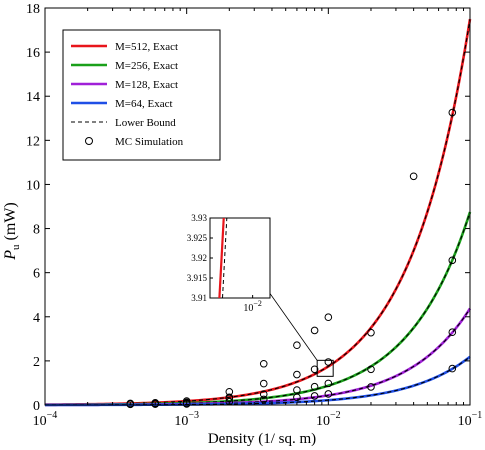 The width and height of the screenshot is (485, 450). What do you see at coordinates (33, 141) in the screenshot?
I see `y-tick-label: 12` at bounding box center [33, 141].